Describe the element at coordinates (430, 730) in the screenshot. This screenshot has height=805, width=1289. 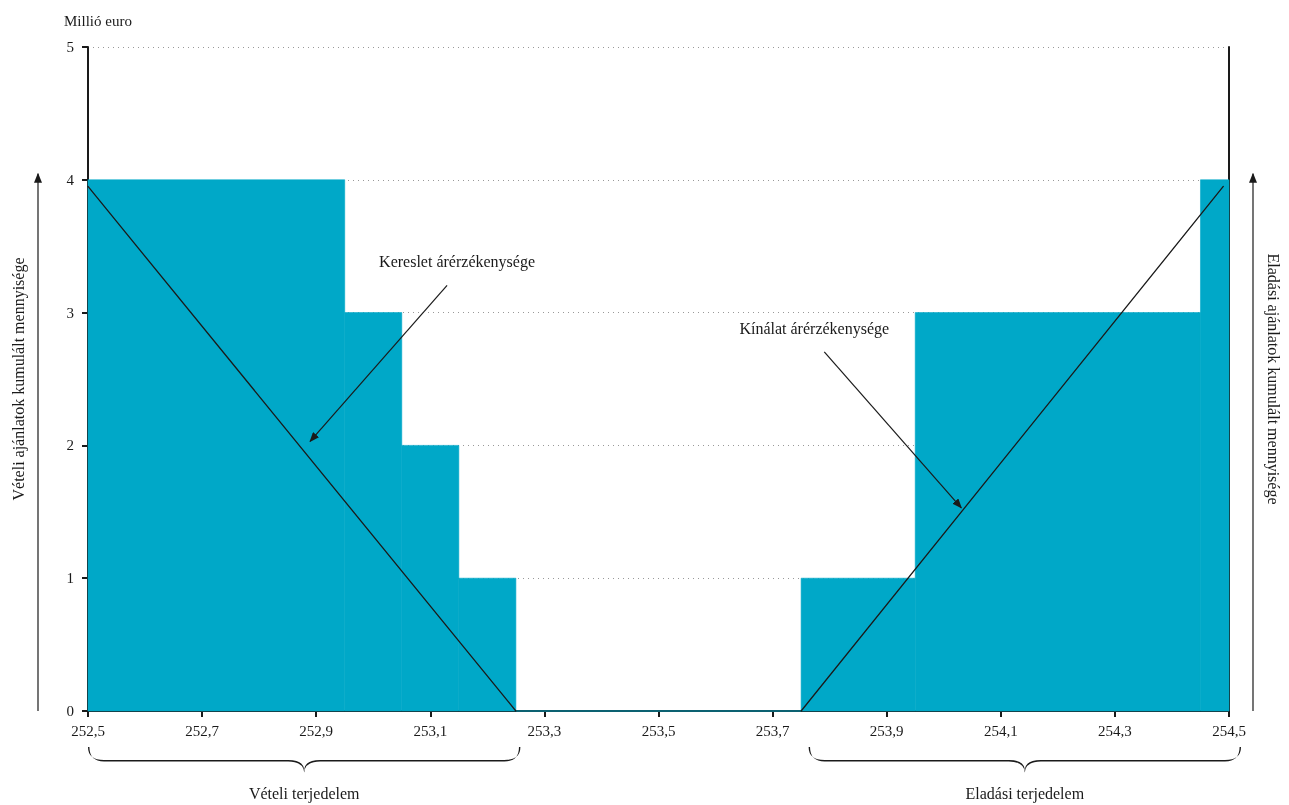
I see `x-tick-label: 253,1` at that location.